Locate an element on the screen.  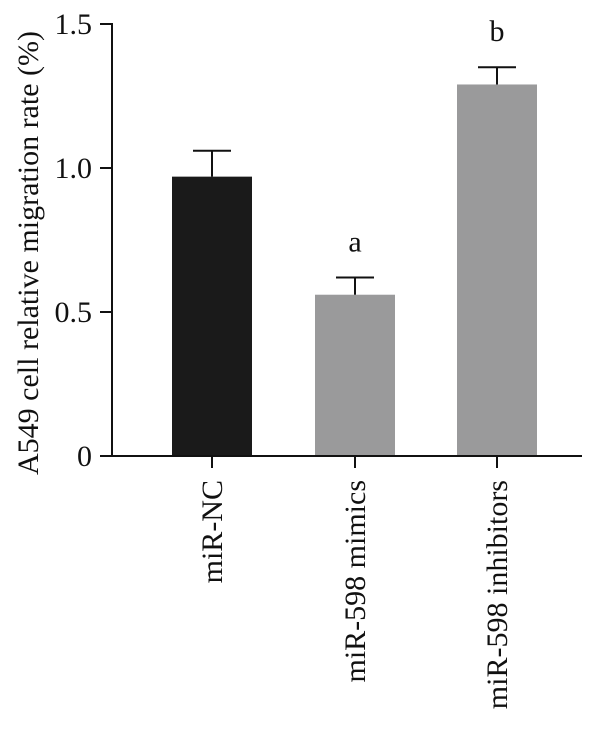
y-axis: 0 0.5 1.0 1.5 is located at coordinates (84, 240).